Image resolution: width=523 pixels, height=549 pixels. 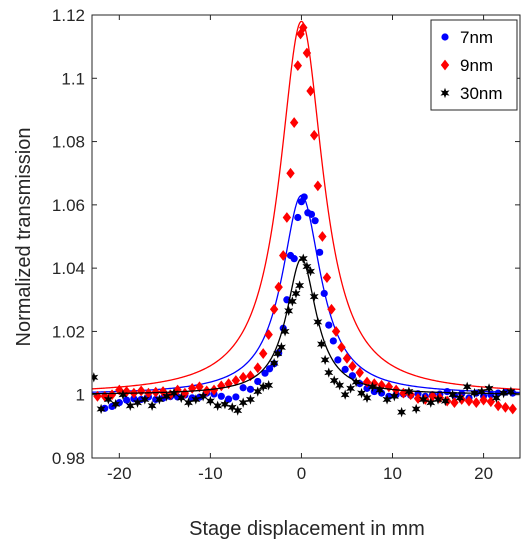 I want to click on x-axis-label: Stage displacement in mm, so click(x=307, y=529).